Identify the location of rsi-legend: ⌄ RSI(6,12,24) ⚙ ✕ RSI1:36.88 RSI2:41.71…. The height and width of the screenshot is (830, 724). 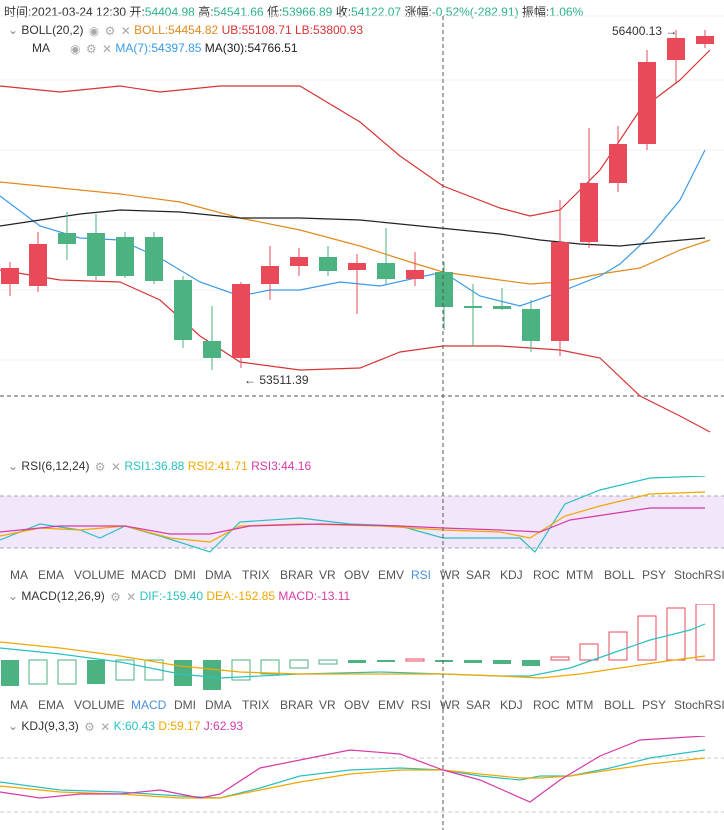
(159, 466).